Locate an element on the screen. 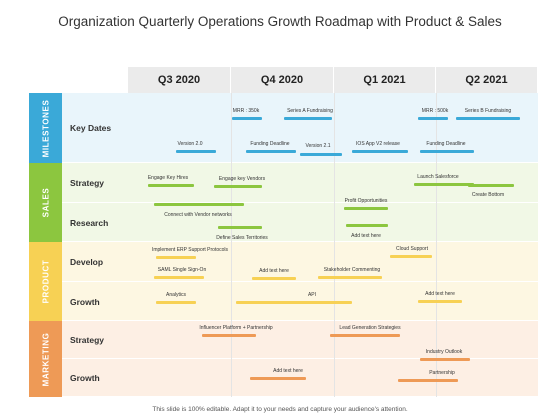 The image size is (560, 420). task-label: Cloud Support is located at coordinates (412, 249).